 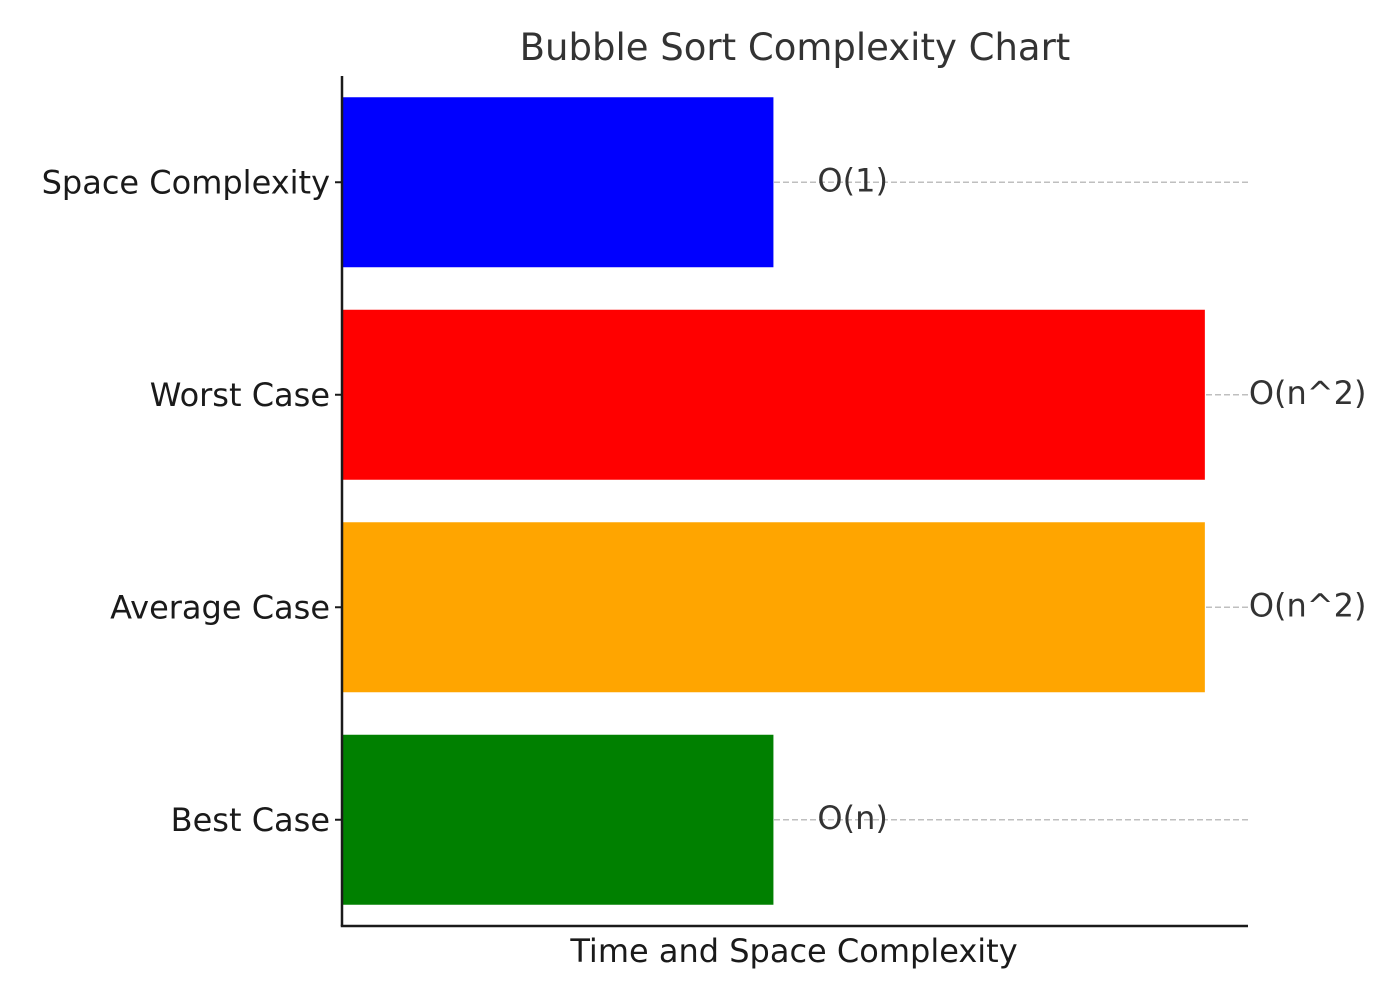 What do you see at coordinates (773, 607) in the screenshot?
I see `bar-average-case` at bounding box center [773, 607].